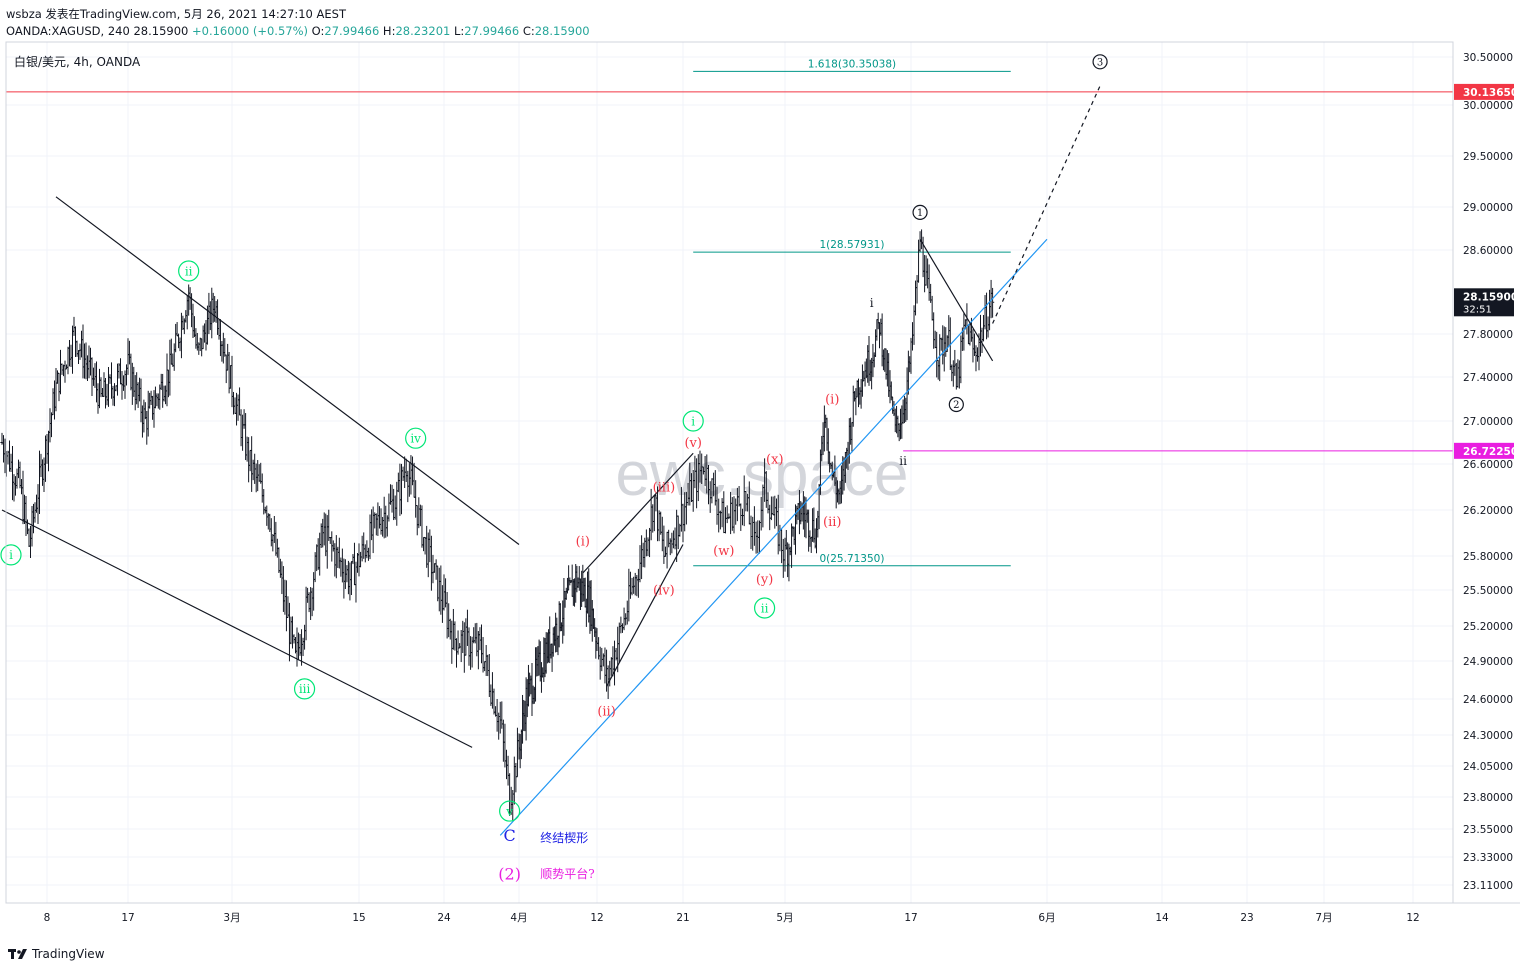 Image resolution: width=1525 pixels, height=969 pixels. I want to click on svg-text: 2, so click(956, 405).